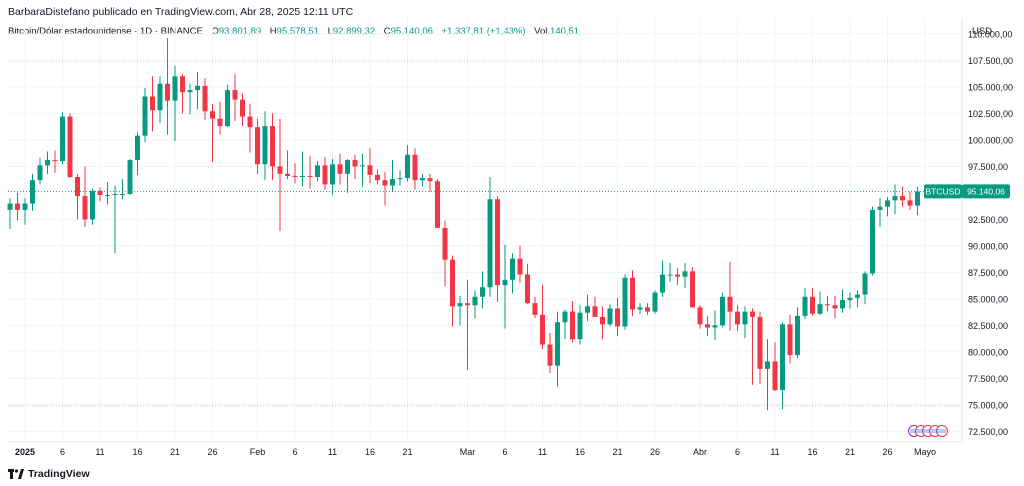 This screenshot has height=486, width=1024. What do you see at coordinates (988, 299) in the screenshot?
I see `price-tick-label: 85.000,00` at bounding box center [988, 299].